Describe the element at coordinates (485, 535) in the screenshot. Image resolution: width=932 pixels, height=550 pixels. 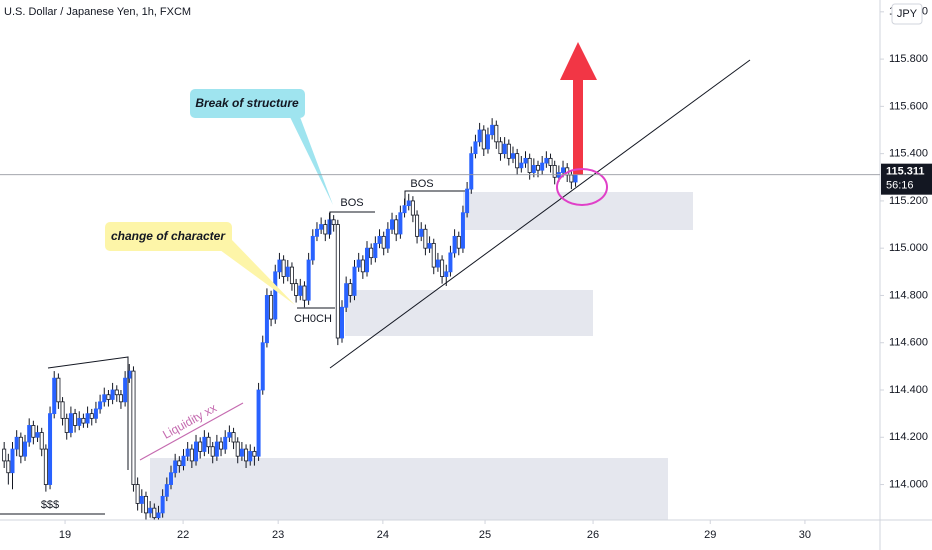
I see `x-tick-label: 25` at that location.